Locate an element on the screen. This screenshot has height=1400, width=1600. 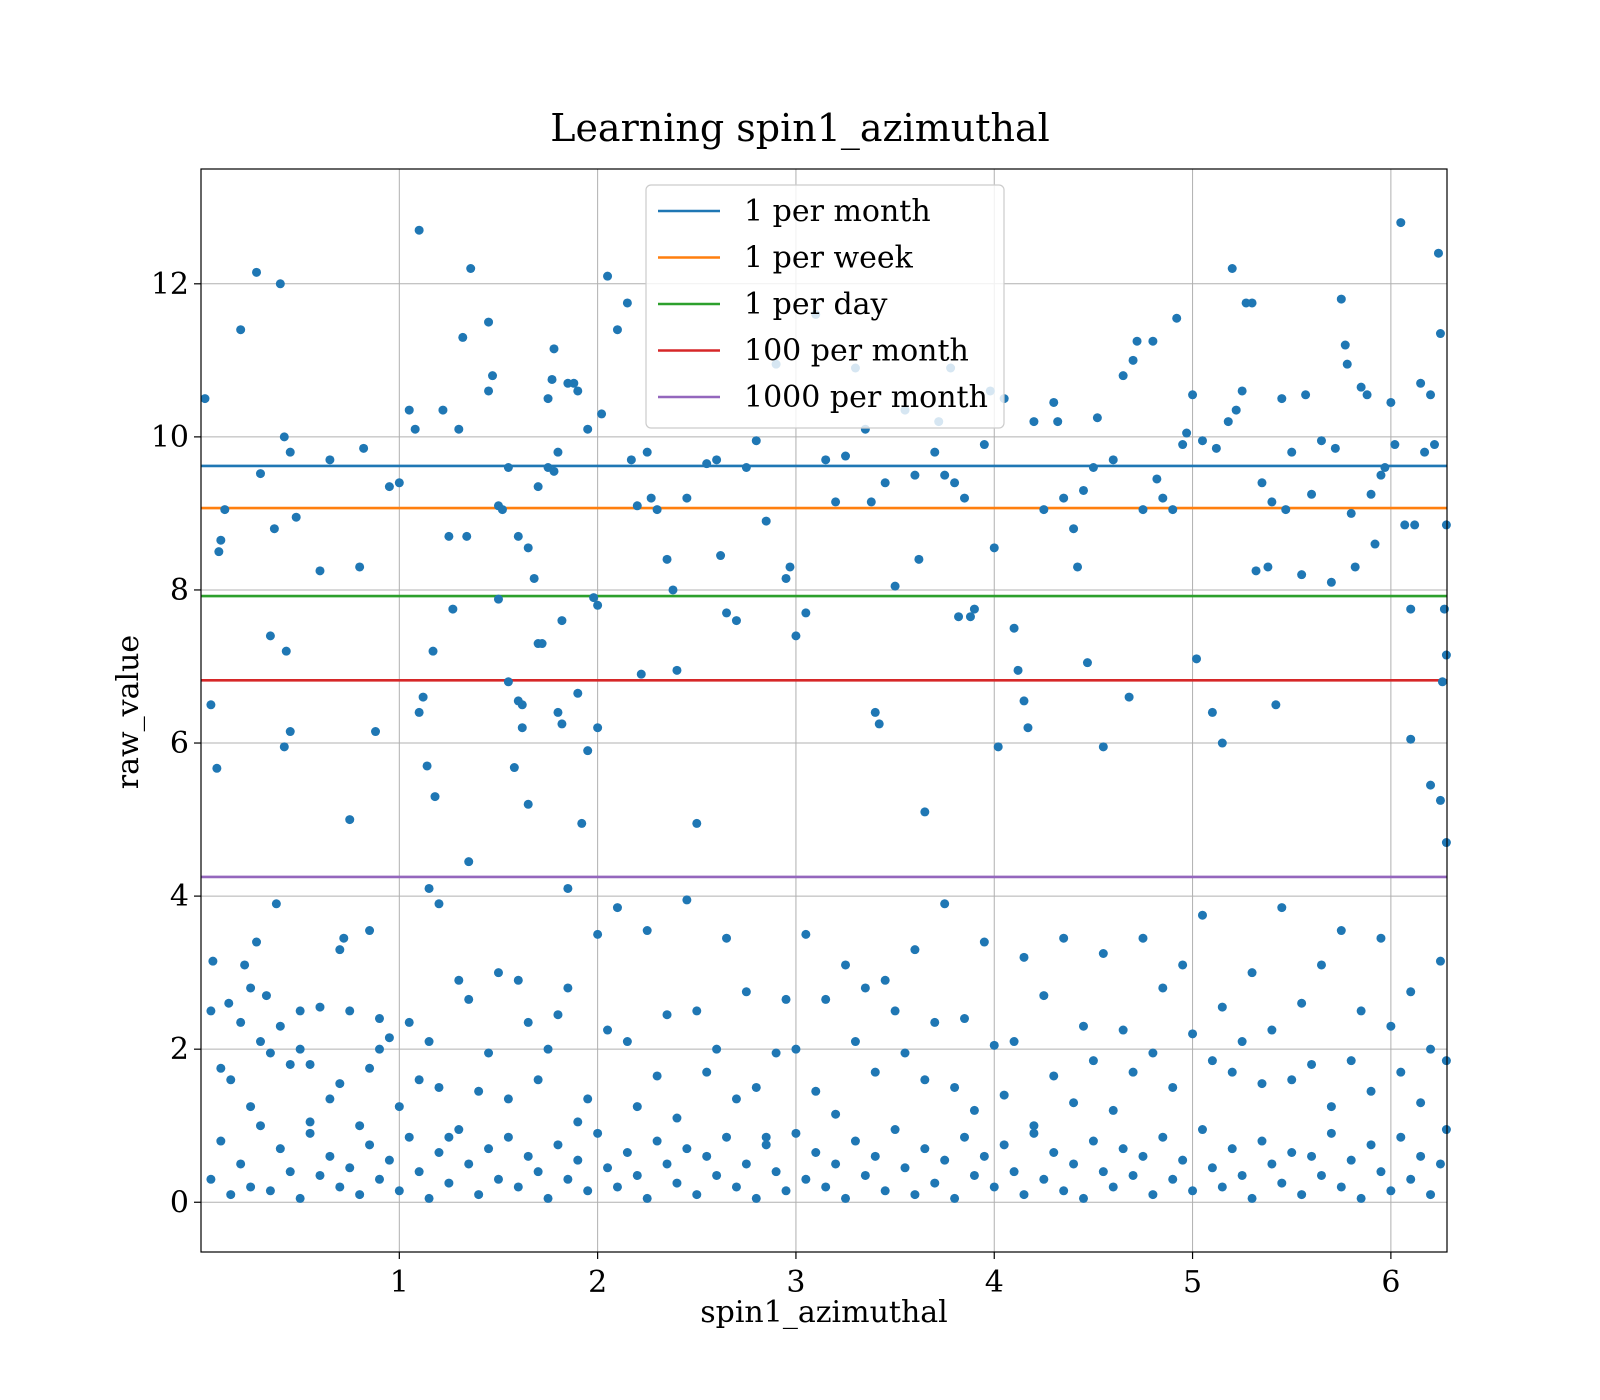
legend-entry-label: 1 per week is located at coordinates (829, 258).